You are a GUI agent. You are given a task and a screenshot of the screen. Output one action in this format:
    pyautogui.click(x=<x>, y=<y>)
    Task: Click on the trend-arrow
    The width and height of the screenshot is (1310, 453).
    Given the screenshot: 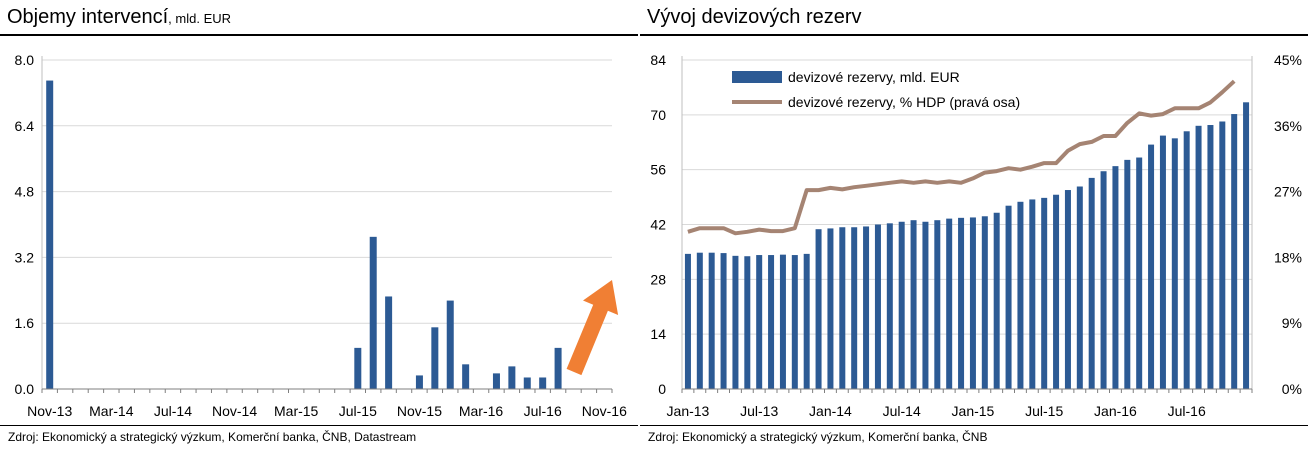 What is the action you would take?
    pyautogui.click(x=592, y=328)
    